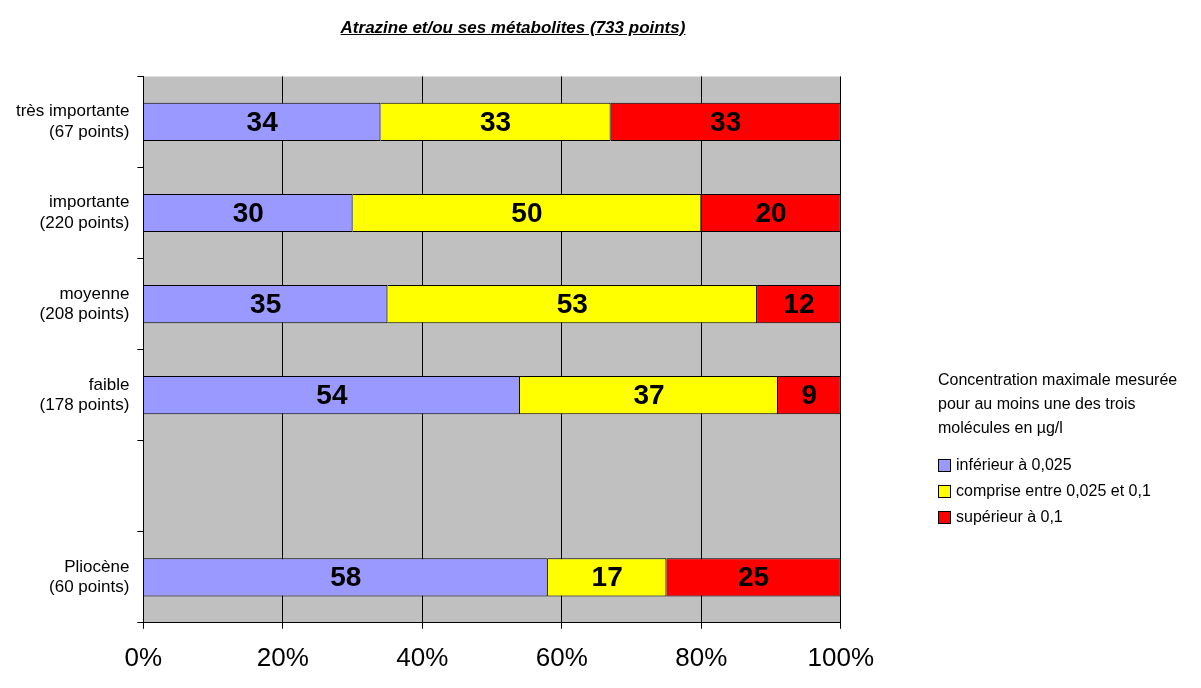 The width and height of the screenshot is (1201, 688). Describe the element at coordinates (1053, 491) in the screenshot. I see `legend-label: comprise entre 0,025 et 0,1` at that location.